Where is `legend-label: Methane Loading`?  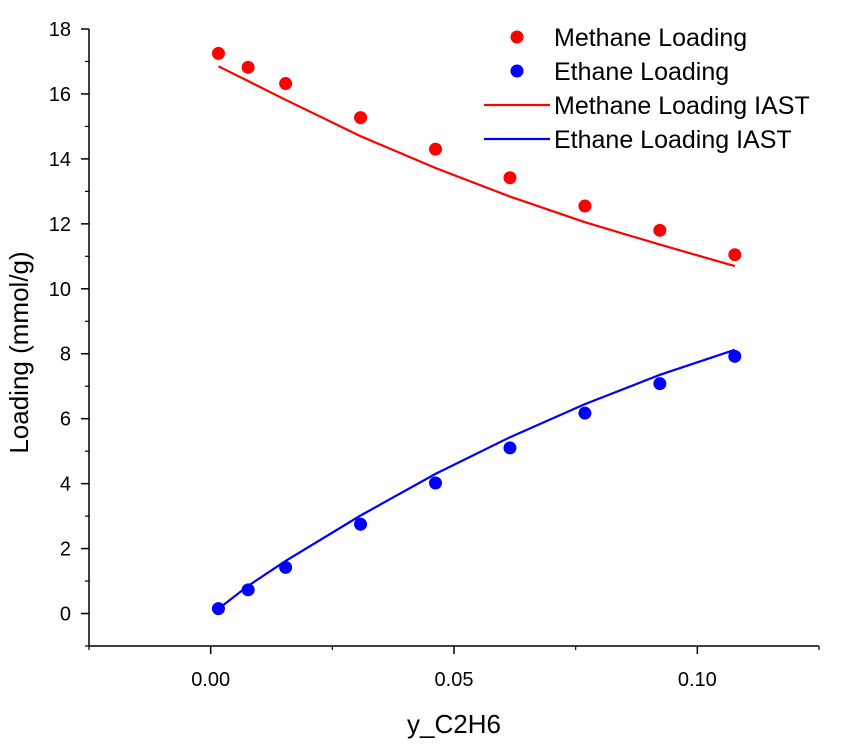
legend-label: Methane Loading is located at coordinates (650, 38).